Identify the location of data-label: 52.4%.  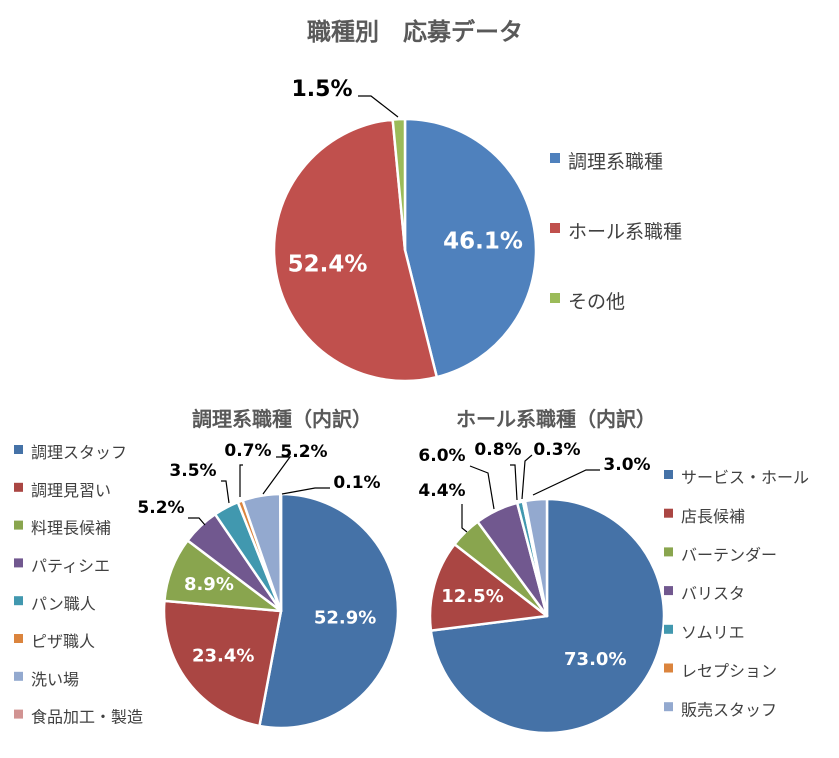
(328, 265).